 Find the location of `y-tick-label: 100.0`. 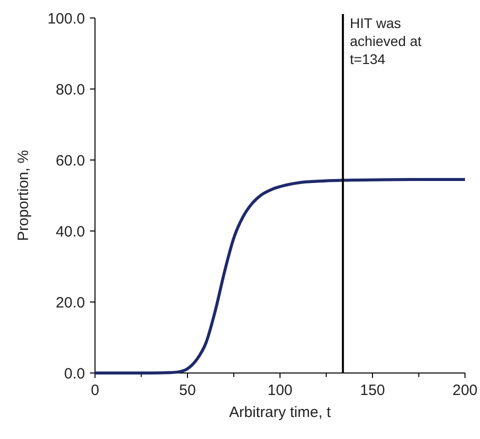

y-tick-label: 100.0 is located at coordinates (66, 19).